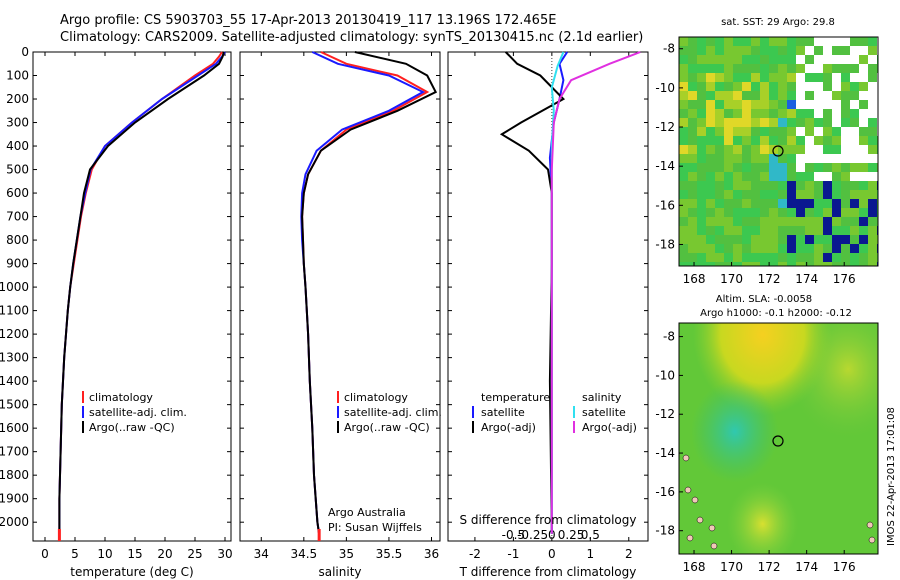  Describe the element at coordinates (14, 475) in the screenshot. I see `depth-tick-label: 1800` at that location.